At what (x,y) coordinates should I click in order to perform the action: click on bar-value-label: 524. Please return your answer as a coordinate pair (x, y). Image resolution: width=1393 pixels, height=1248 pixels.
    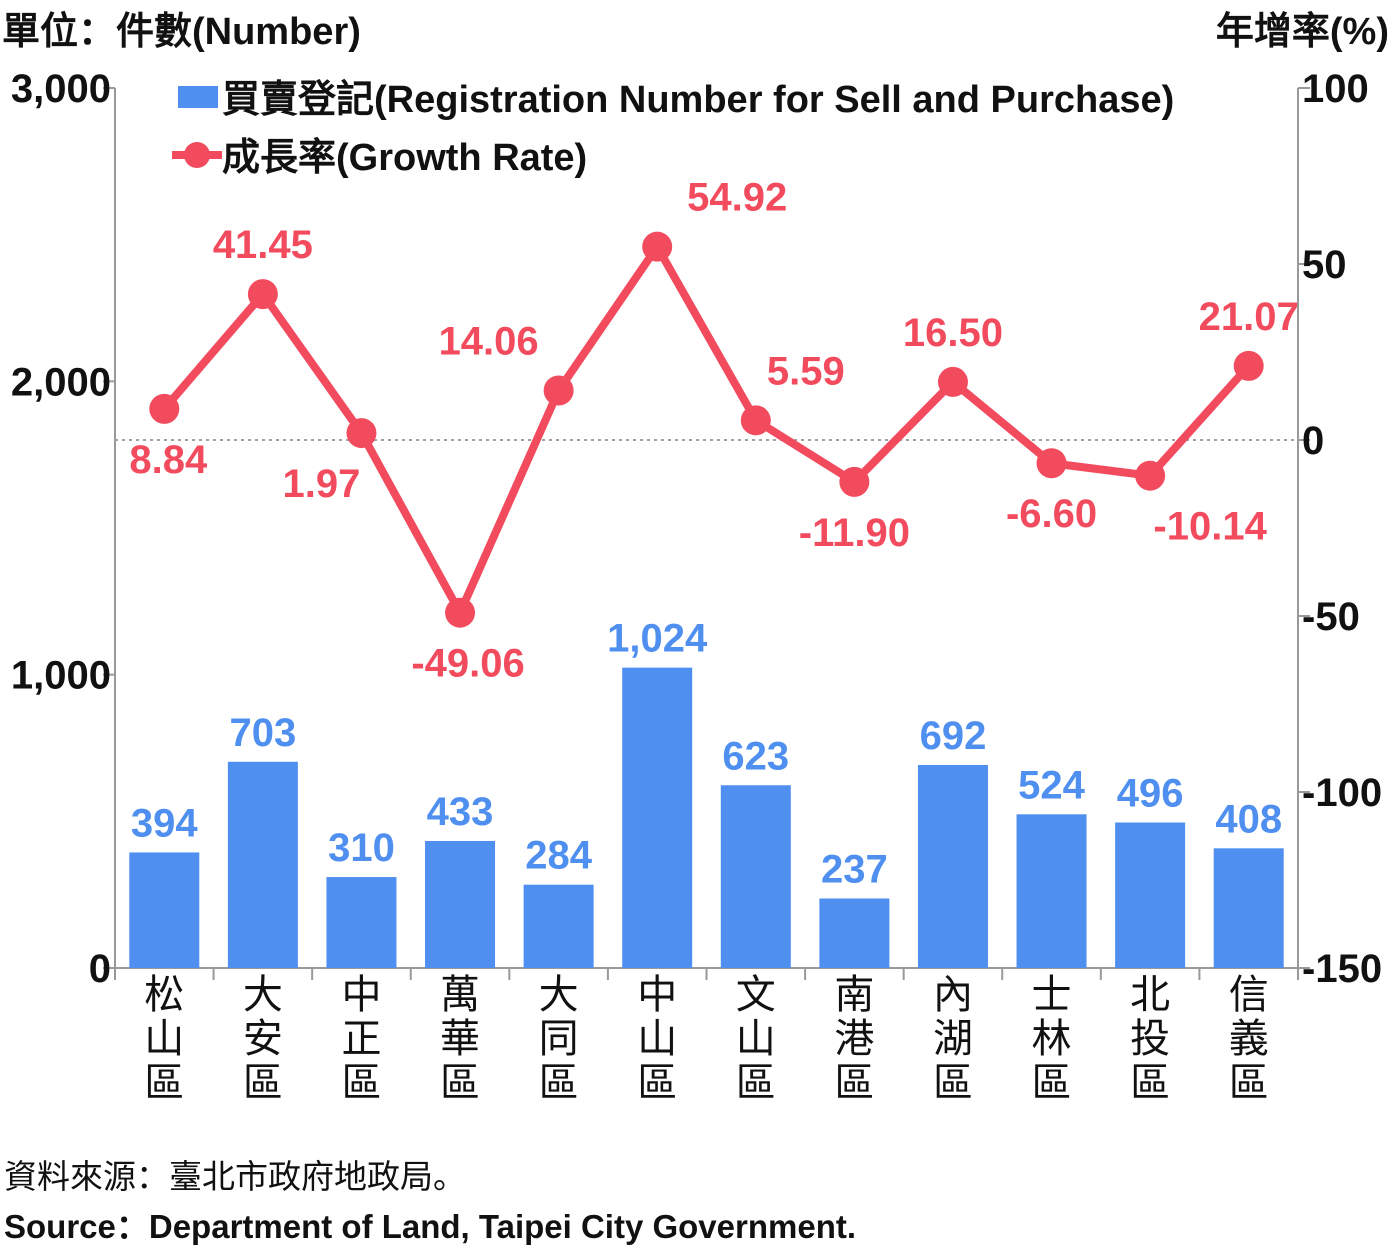
    Looking at the image, I should click on (1051, 785).